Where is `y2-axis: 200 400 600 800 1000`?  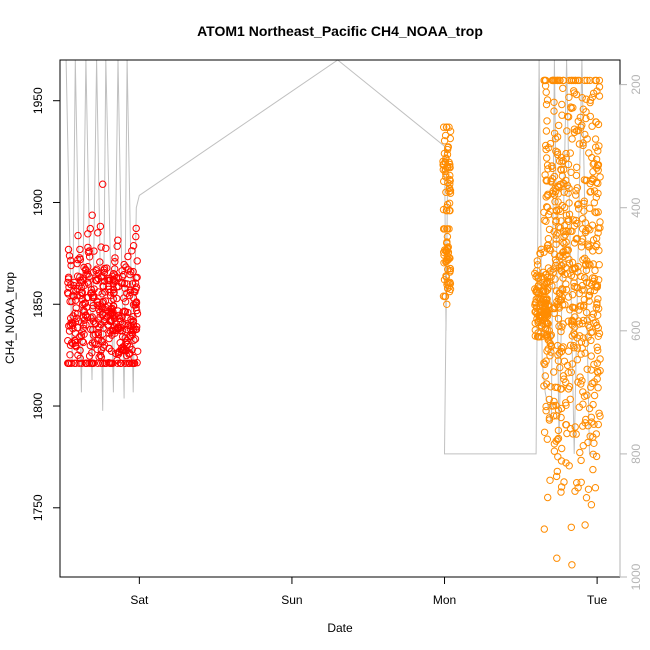 y2-axis: 200 400 600 800 1000 is located at coordinates (631, 332).